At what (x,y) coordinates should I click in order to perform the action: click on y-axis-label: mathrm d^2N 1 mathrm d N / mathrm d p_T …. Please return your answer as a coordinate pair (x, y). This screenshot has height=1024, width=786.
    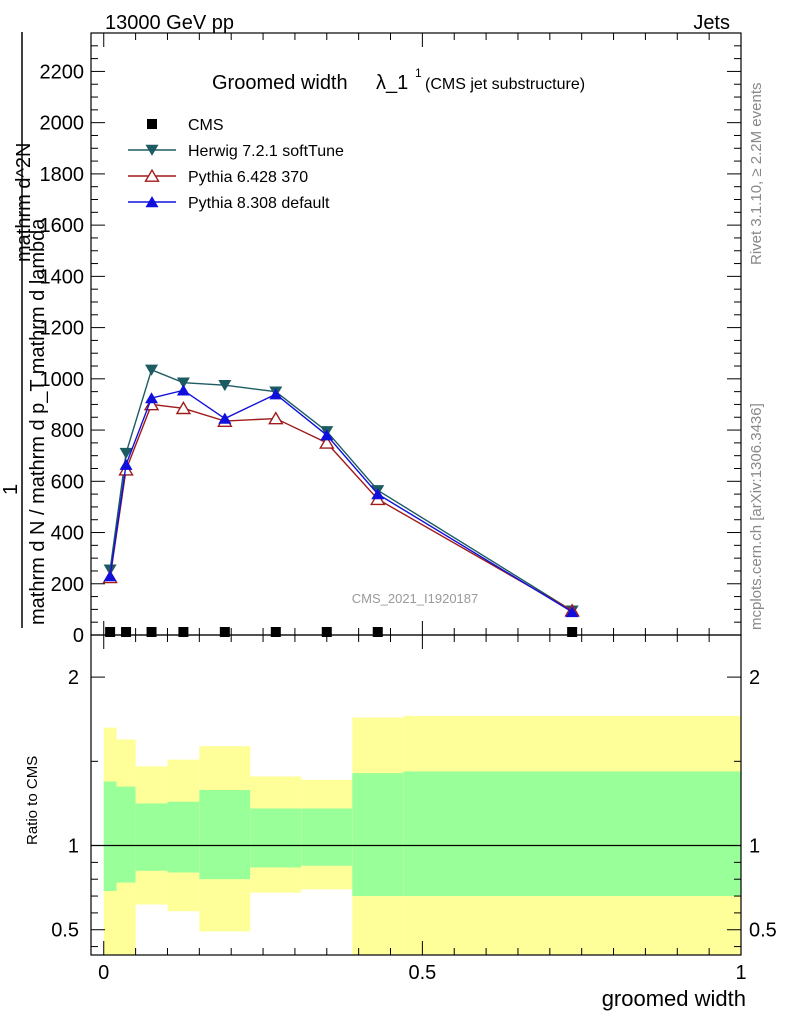
    Looking at the image, I should click on (24, 330).